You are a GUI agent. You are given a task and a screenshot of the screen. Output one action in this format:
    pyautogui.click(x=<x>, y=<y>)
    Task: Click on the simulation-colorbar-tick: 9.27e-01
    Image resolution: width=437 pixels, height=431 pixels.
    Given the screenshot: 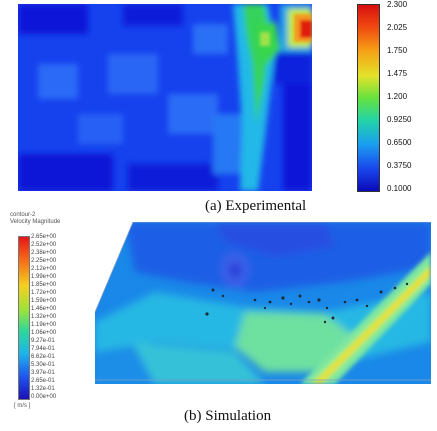 What is the action you would take?
    pyautogui.click(x=43, y=341)
    